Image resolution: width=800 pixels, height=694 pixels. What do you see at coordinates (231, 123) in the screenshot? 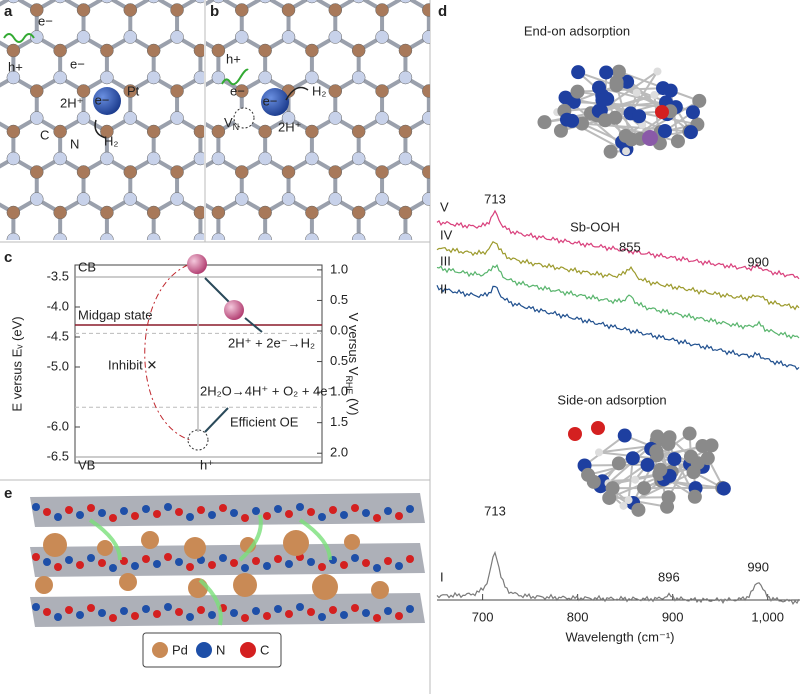
I see `vacancy-label: VN` at bounding box center [231, 123].